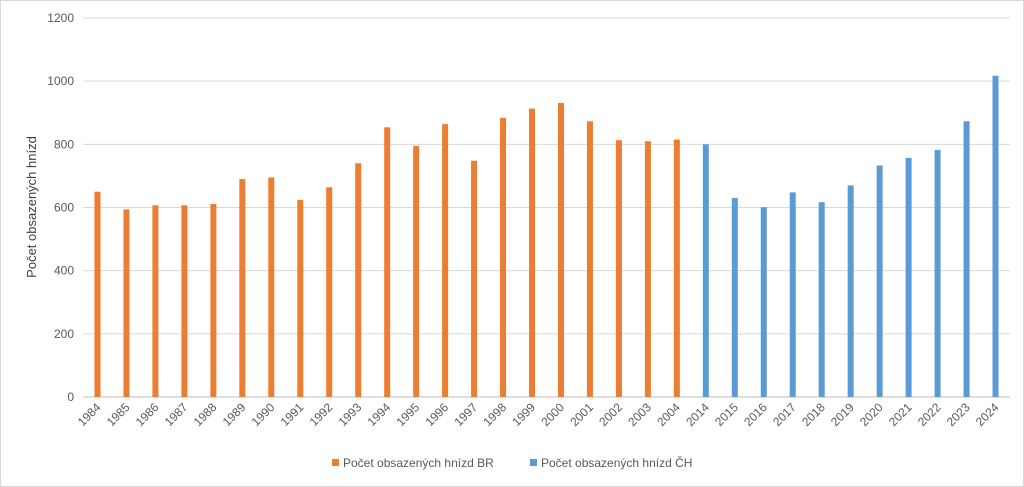  What do you see at coordinates (842, 414) in the screenshot?
I see `x-tick-label: 2019` at bounding box center [842, 414].